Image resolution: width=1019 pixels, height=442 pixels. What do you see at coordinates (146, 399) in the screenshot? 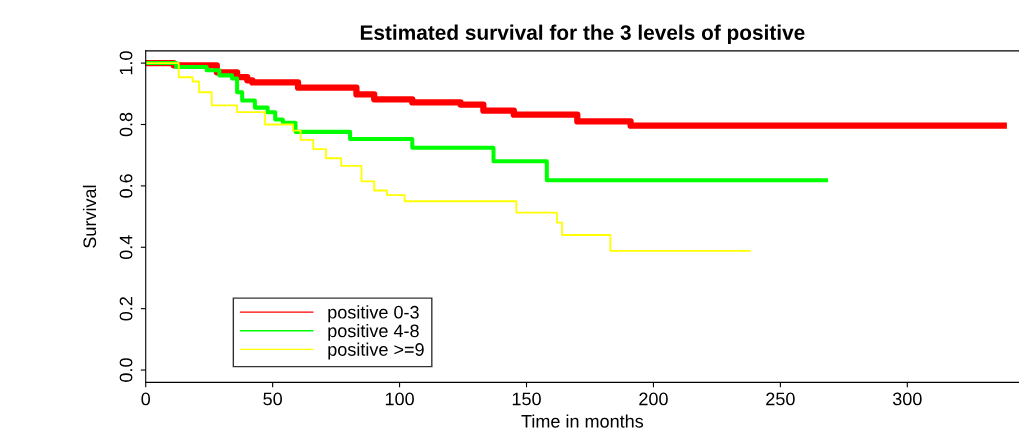
I see `x-tick-label: 0` at bounding box center [146, 399].